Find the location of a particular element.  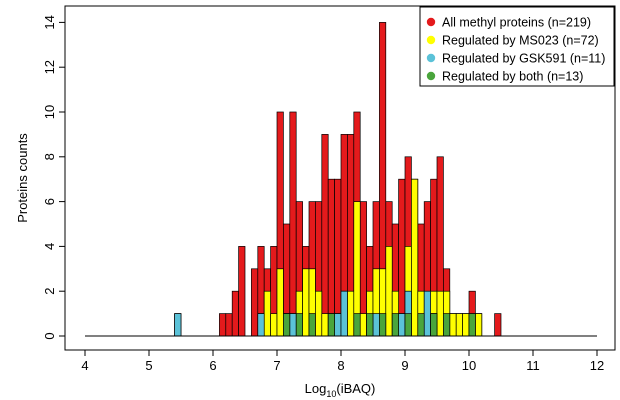

y-tick-label-14: 14 is located at coordinates (49, 22).